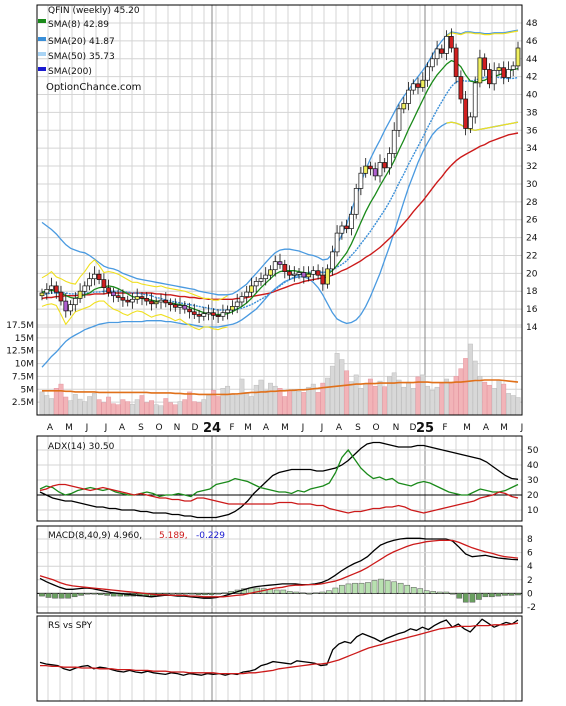 This screenshot has height=706, width=566. What do you see at coordinates (532, 203) in the screenshot?
I see `price-tick-label: 28` at bounding box center [532, 203].